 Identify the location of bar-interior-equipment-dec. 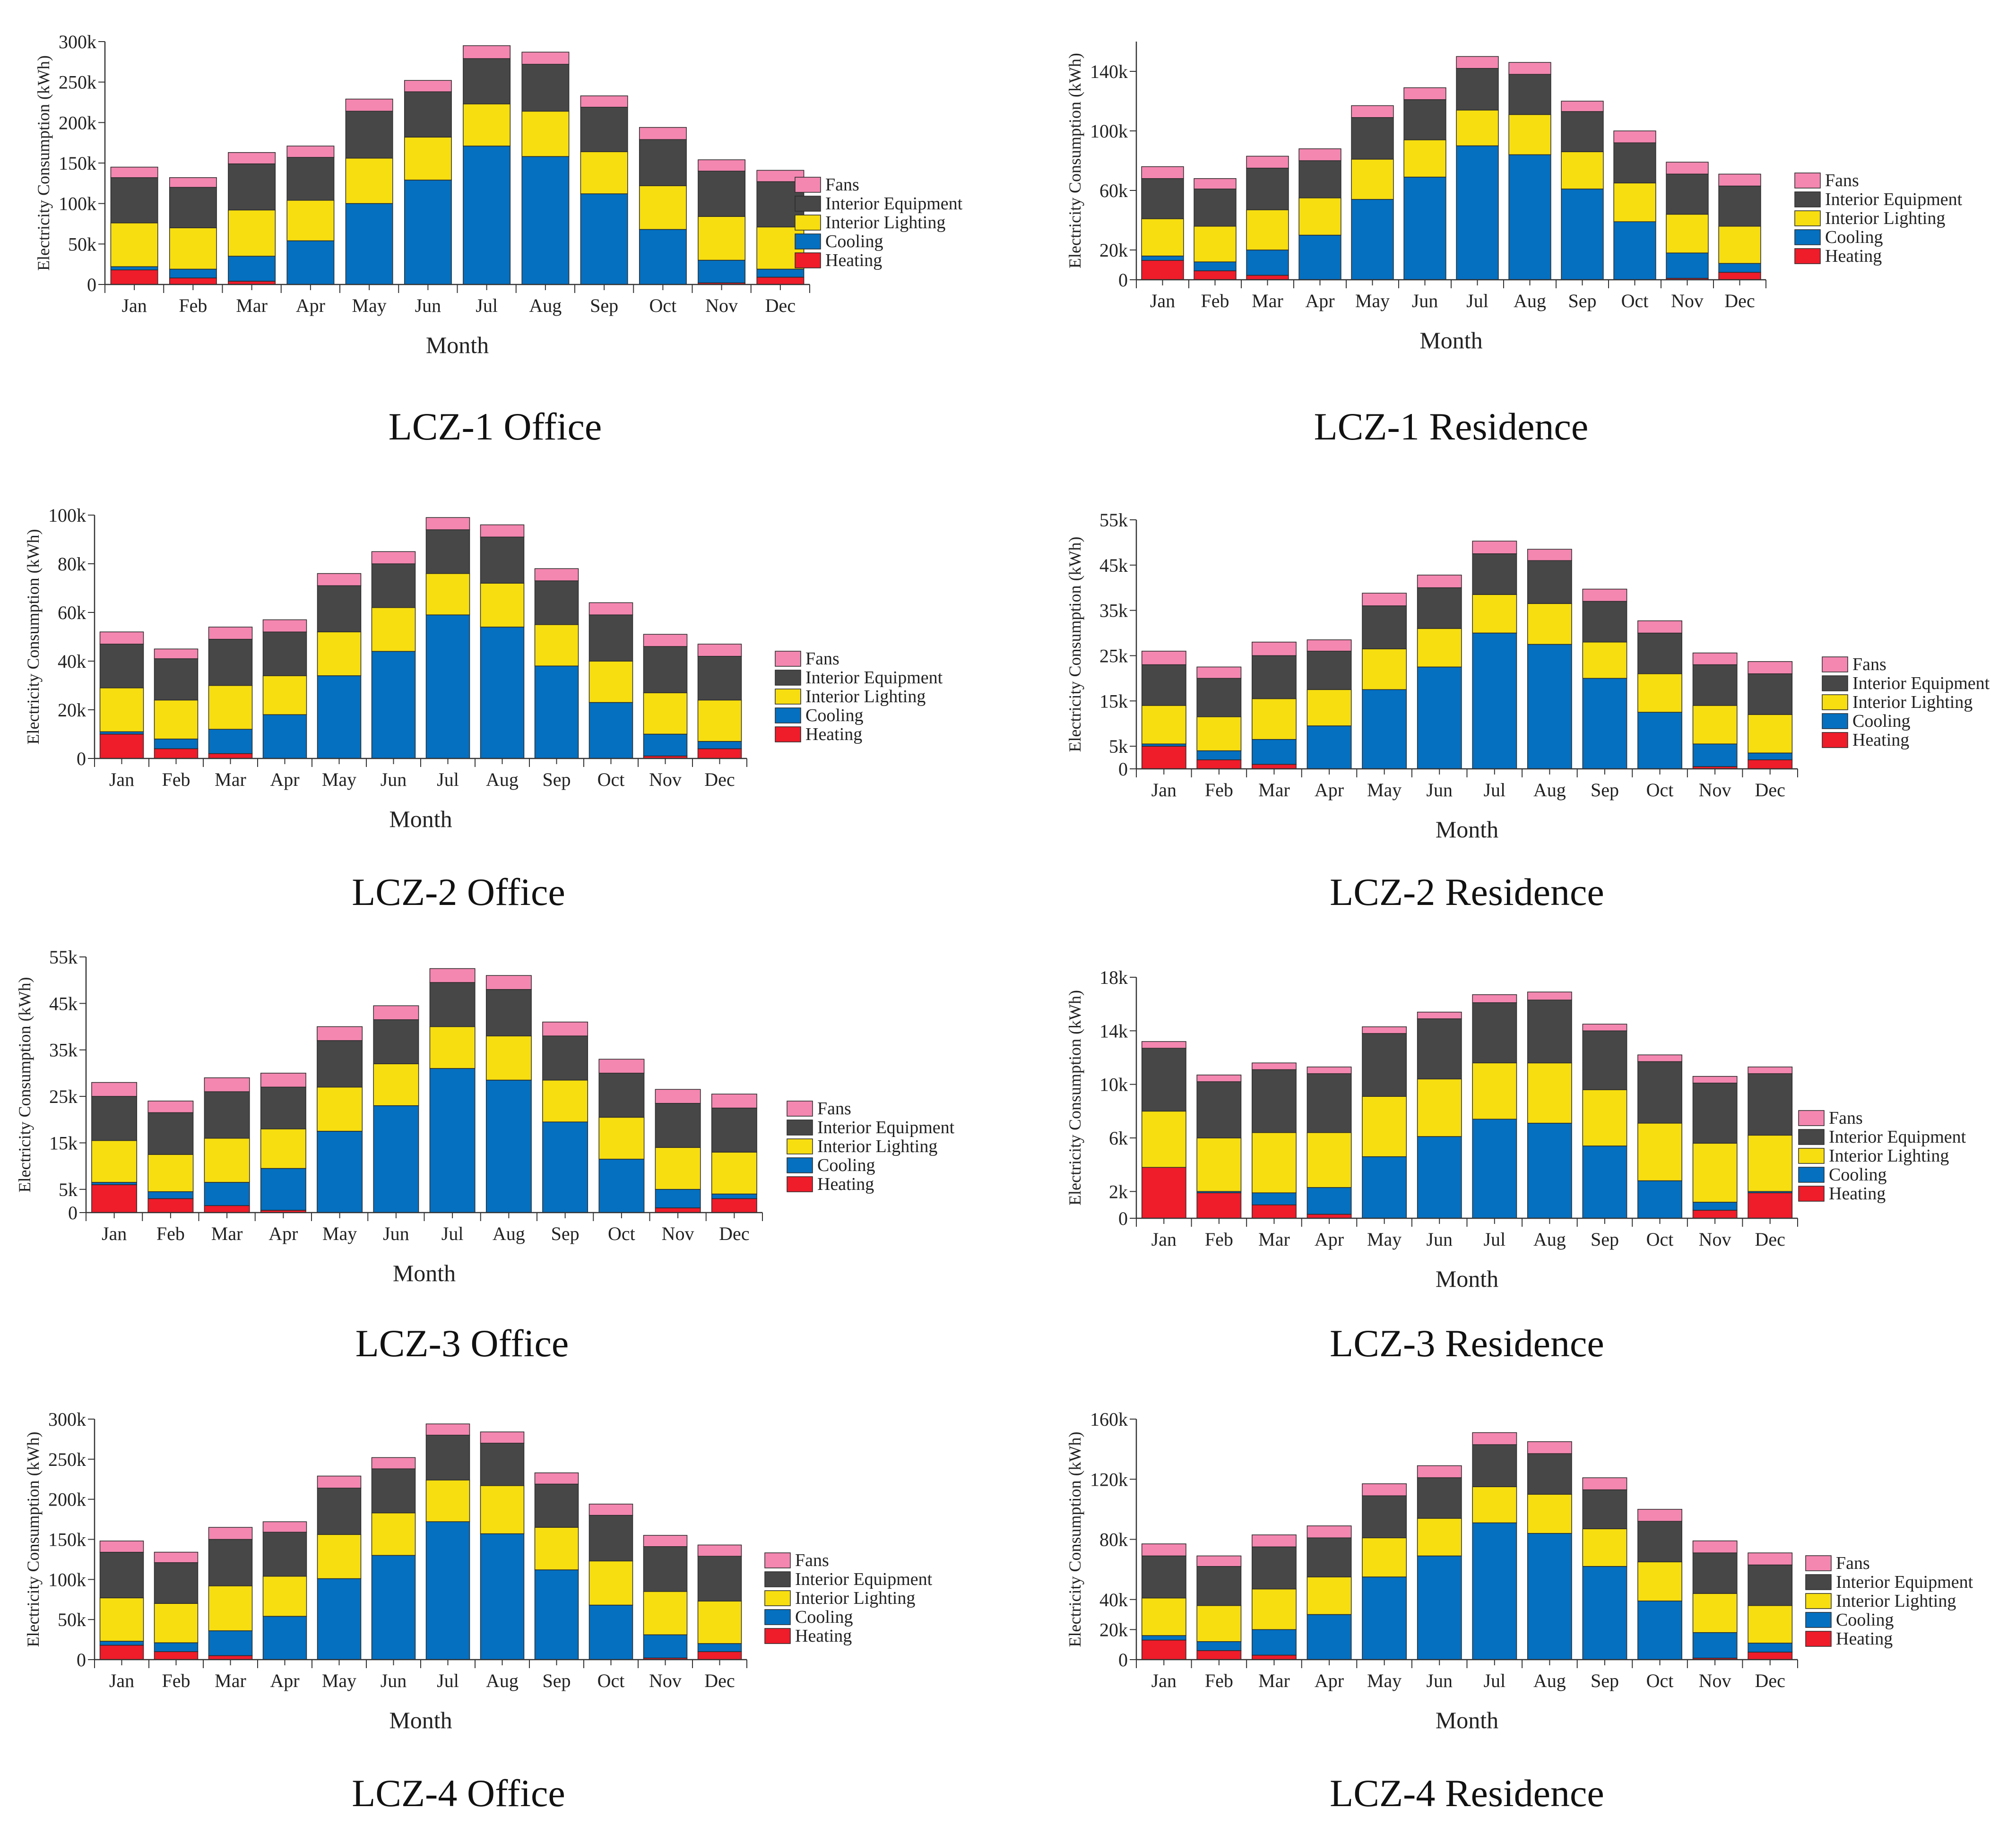
(719, 678).